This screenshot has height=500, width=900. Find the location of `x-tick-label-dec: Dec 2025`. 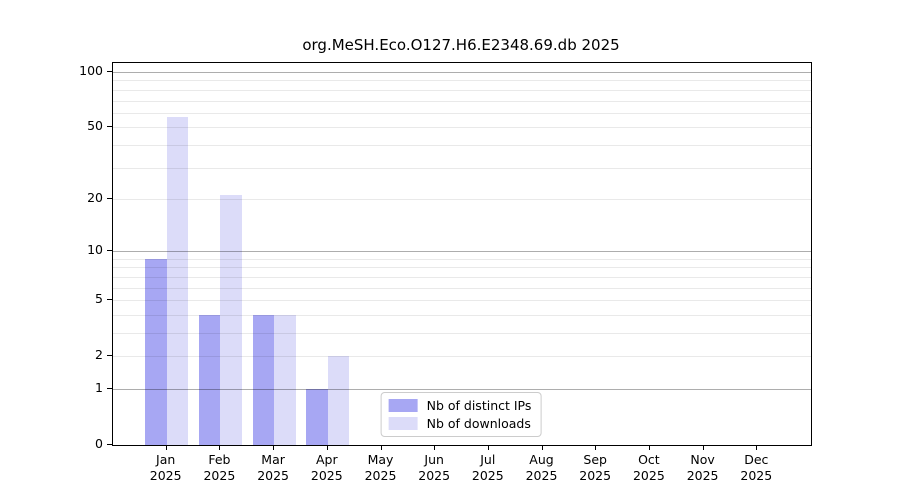

x-tick-label-dec: Dec 2025 is located at coordinates (756, 468).